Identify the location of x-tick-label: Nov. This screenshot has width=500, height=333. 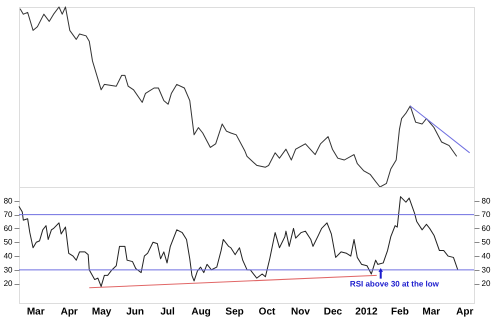
(300, 312).